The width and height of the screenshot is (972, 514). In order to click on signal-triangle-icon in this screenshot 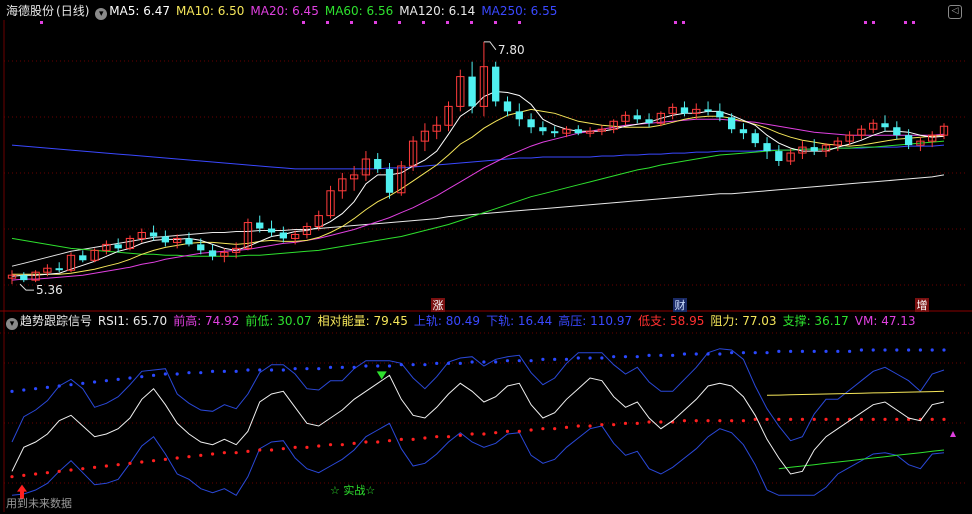, I will do `click(381, 375)`.